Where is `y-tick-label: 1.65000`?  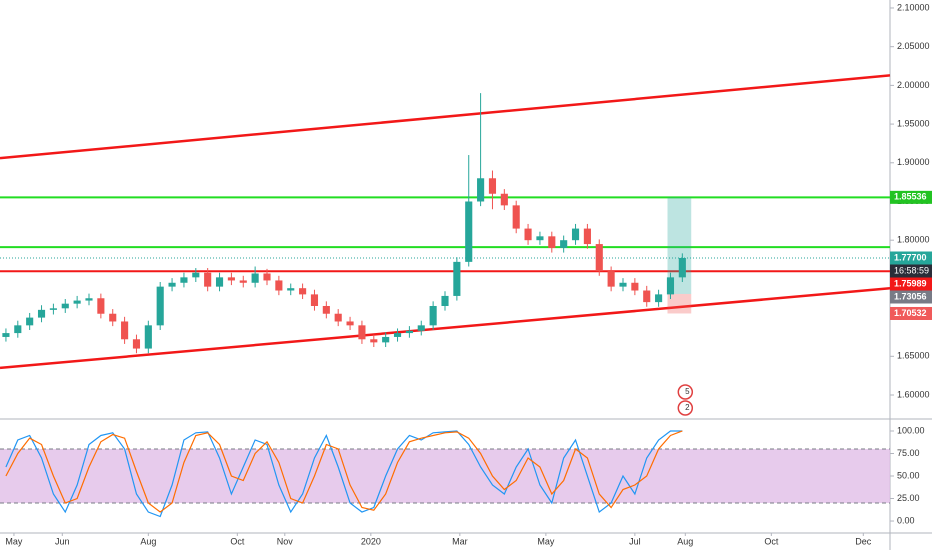
y-tick-label: 1.65000 is located at coordinates (913, 356).